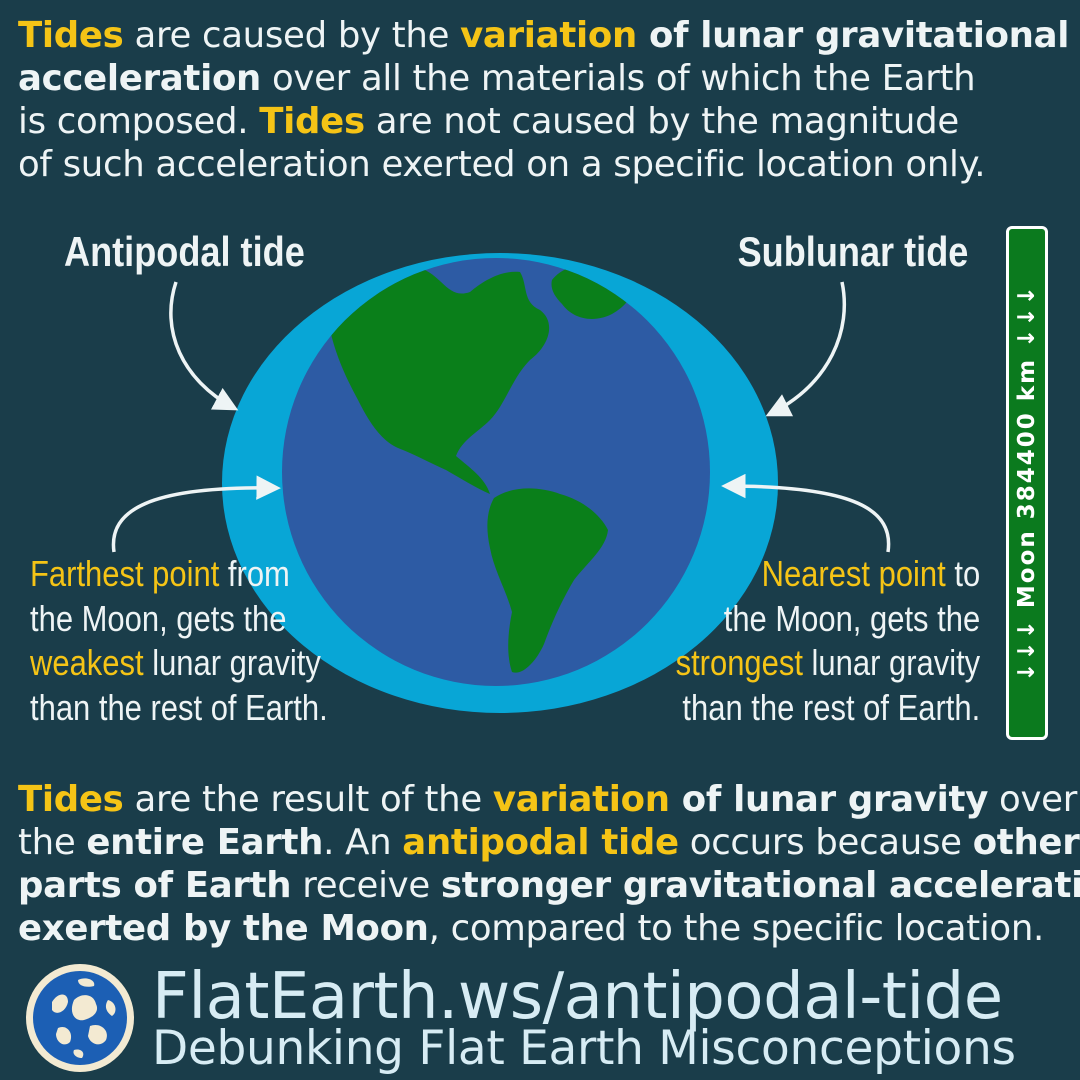 The image size is (1080, 1080). What do you see at coordinates (440, 381) in the screenshot?
I see `north-america` at bounding box center [440, 381].